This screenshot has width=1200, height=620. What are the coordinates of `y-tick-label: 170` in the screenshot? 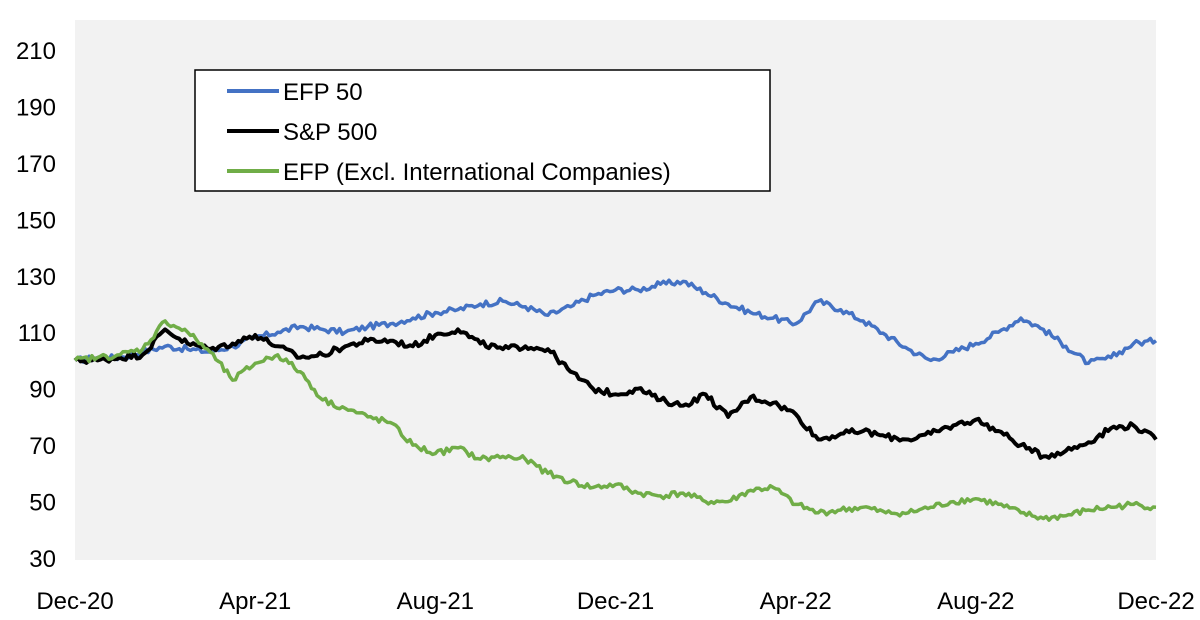 It's located at (36, 164).